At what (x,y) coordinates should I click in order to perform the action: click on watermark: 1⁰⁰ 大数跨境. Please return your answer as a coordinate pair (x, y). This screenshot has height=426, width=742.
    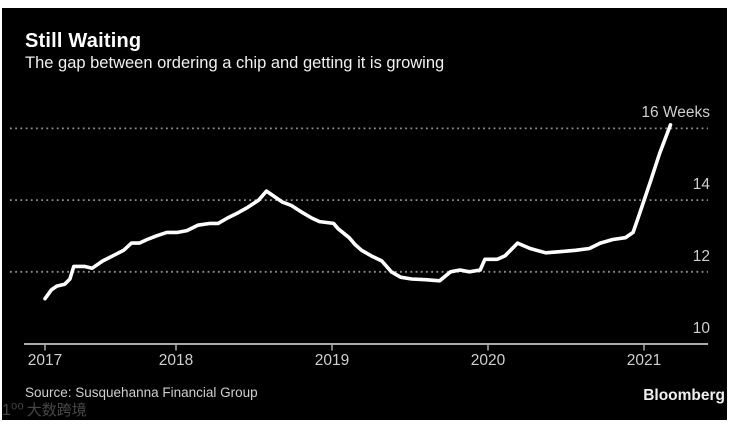
    Looking at the image, I should click on (44, 409).